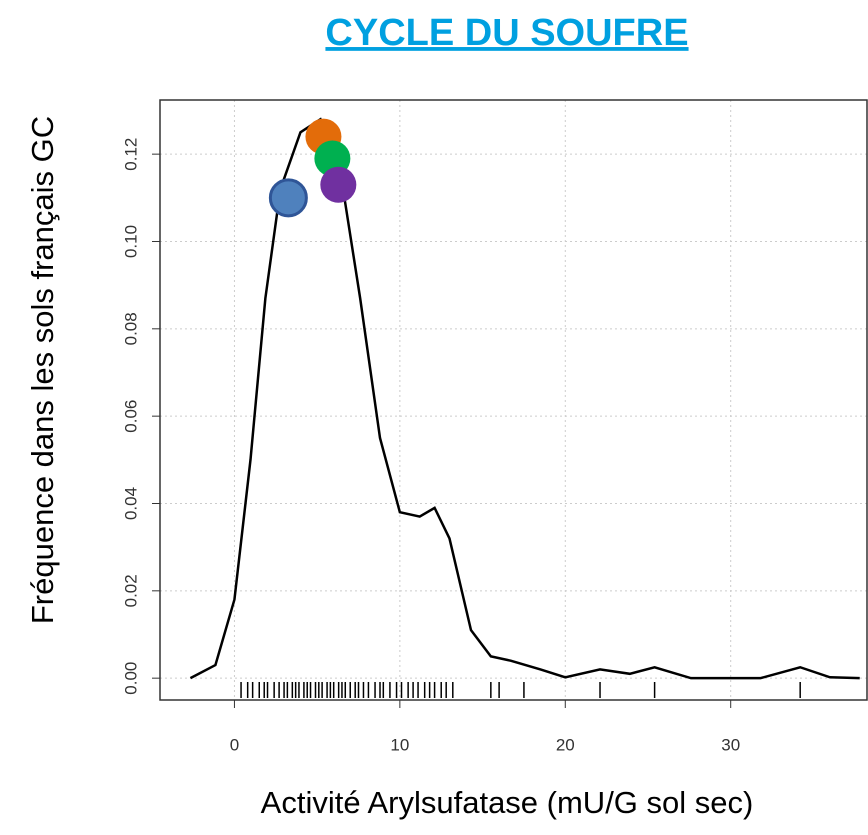 The image size is (868, 835). Describe the element at coordinates (730, 744) in the screenshot. I see `x-tick-label: 30` at that location.